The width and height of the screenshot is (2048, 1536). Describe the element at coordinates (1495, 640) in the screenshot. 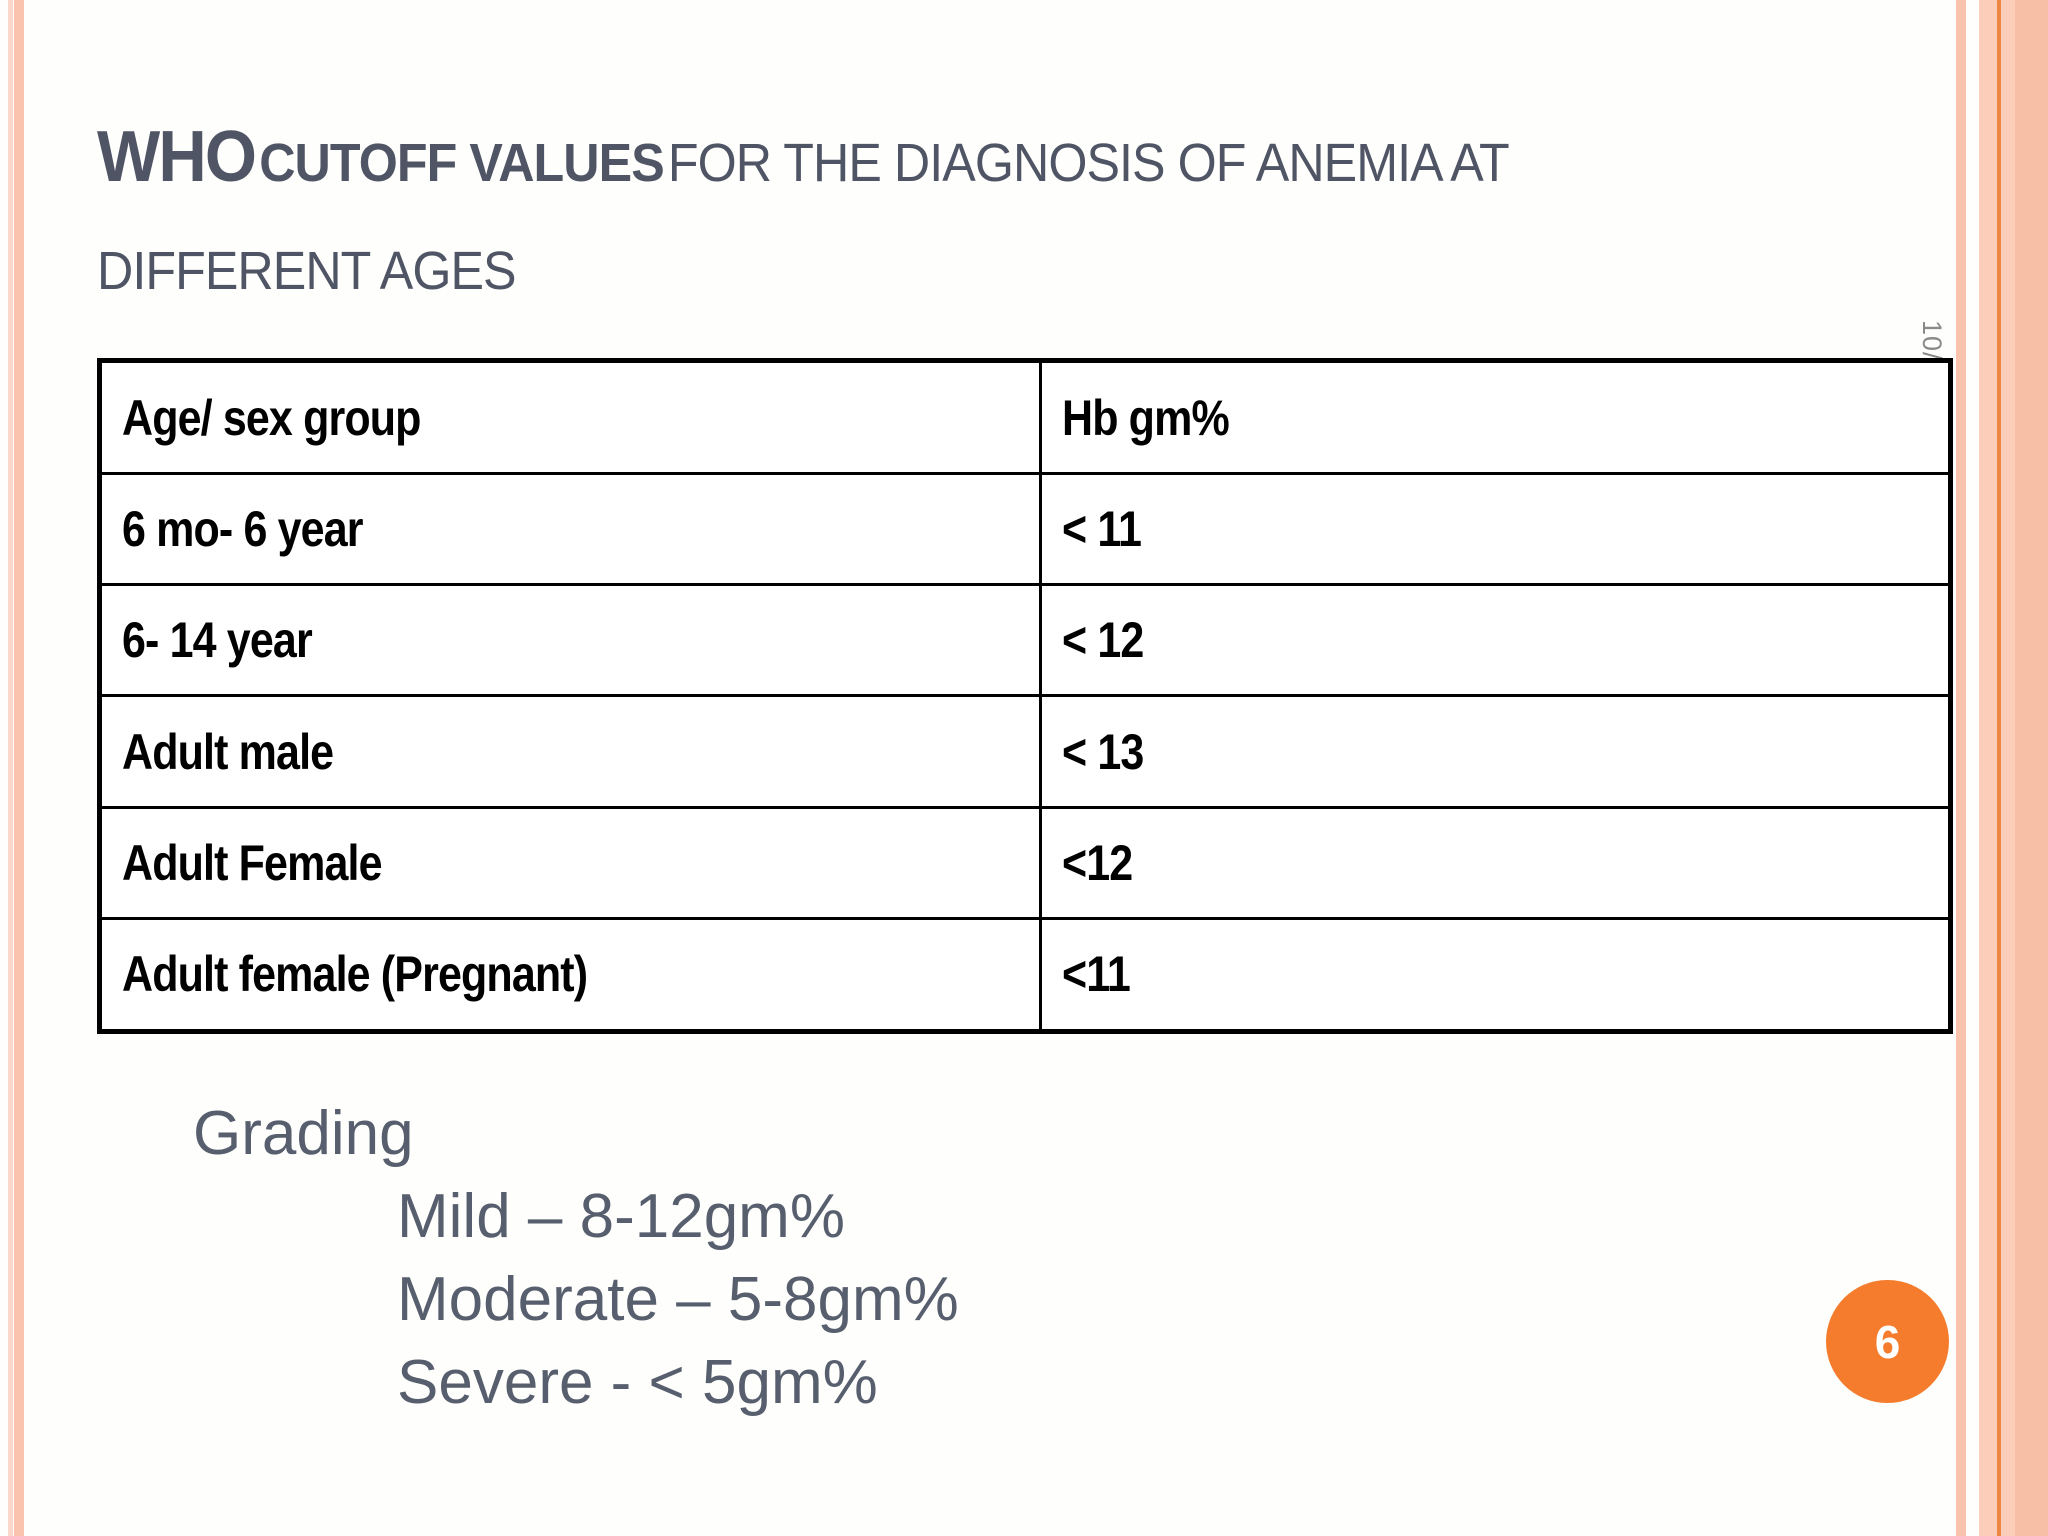

I see `cell-value: < 12` at that location.